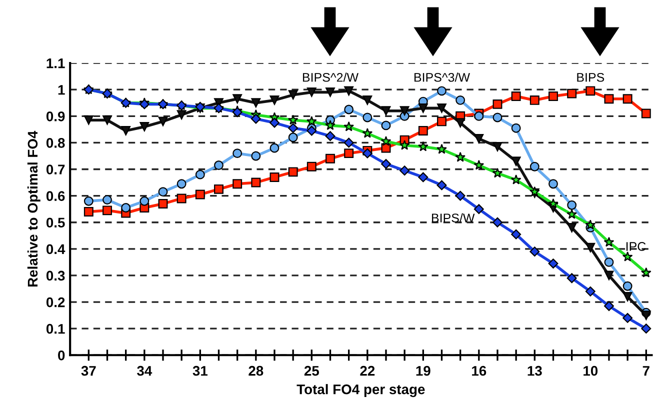 This screenshot has width=655, height=412. I want to click on y-tick-label: 0.2, so click(55, 302).